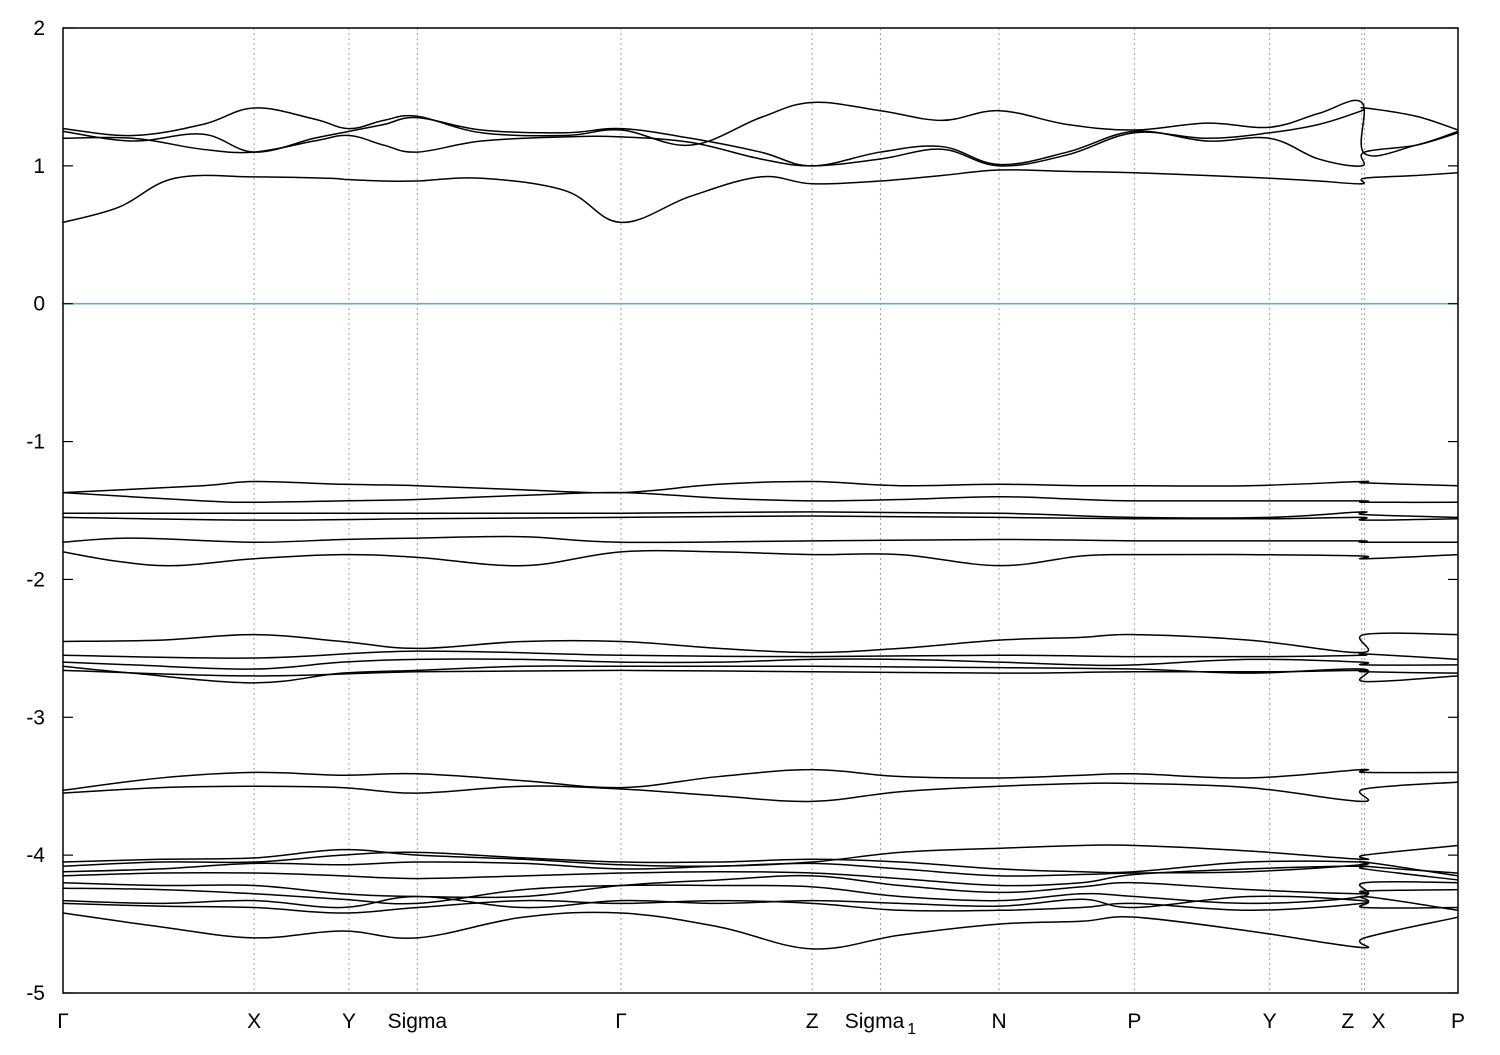 The height and width of the screenshot is (1055, 1500). I want to click on x-tick-label: N, so click(998, 1021).